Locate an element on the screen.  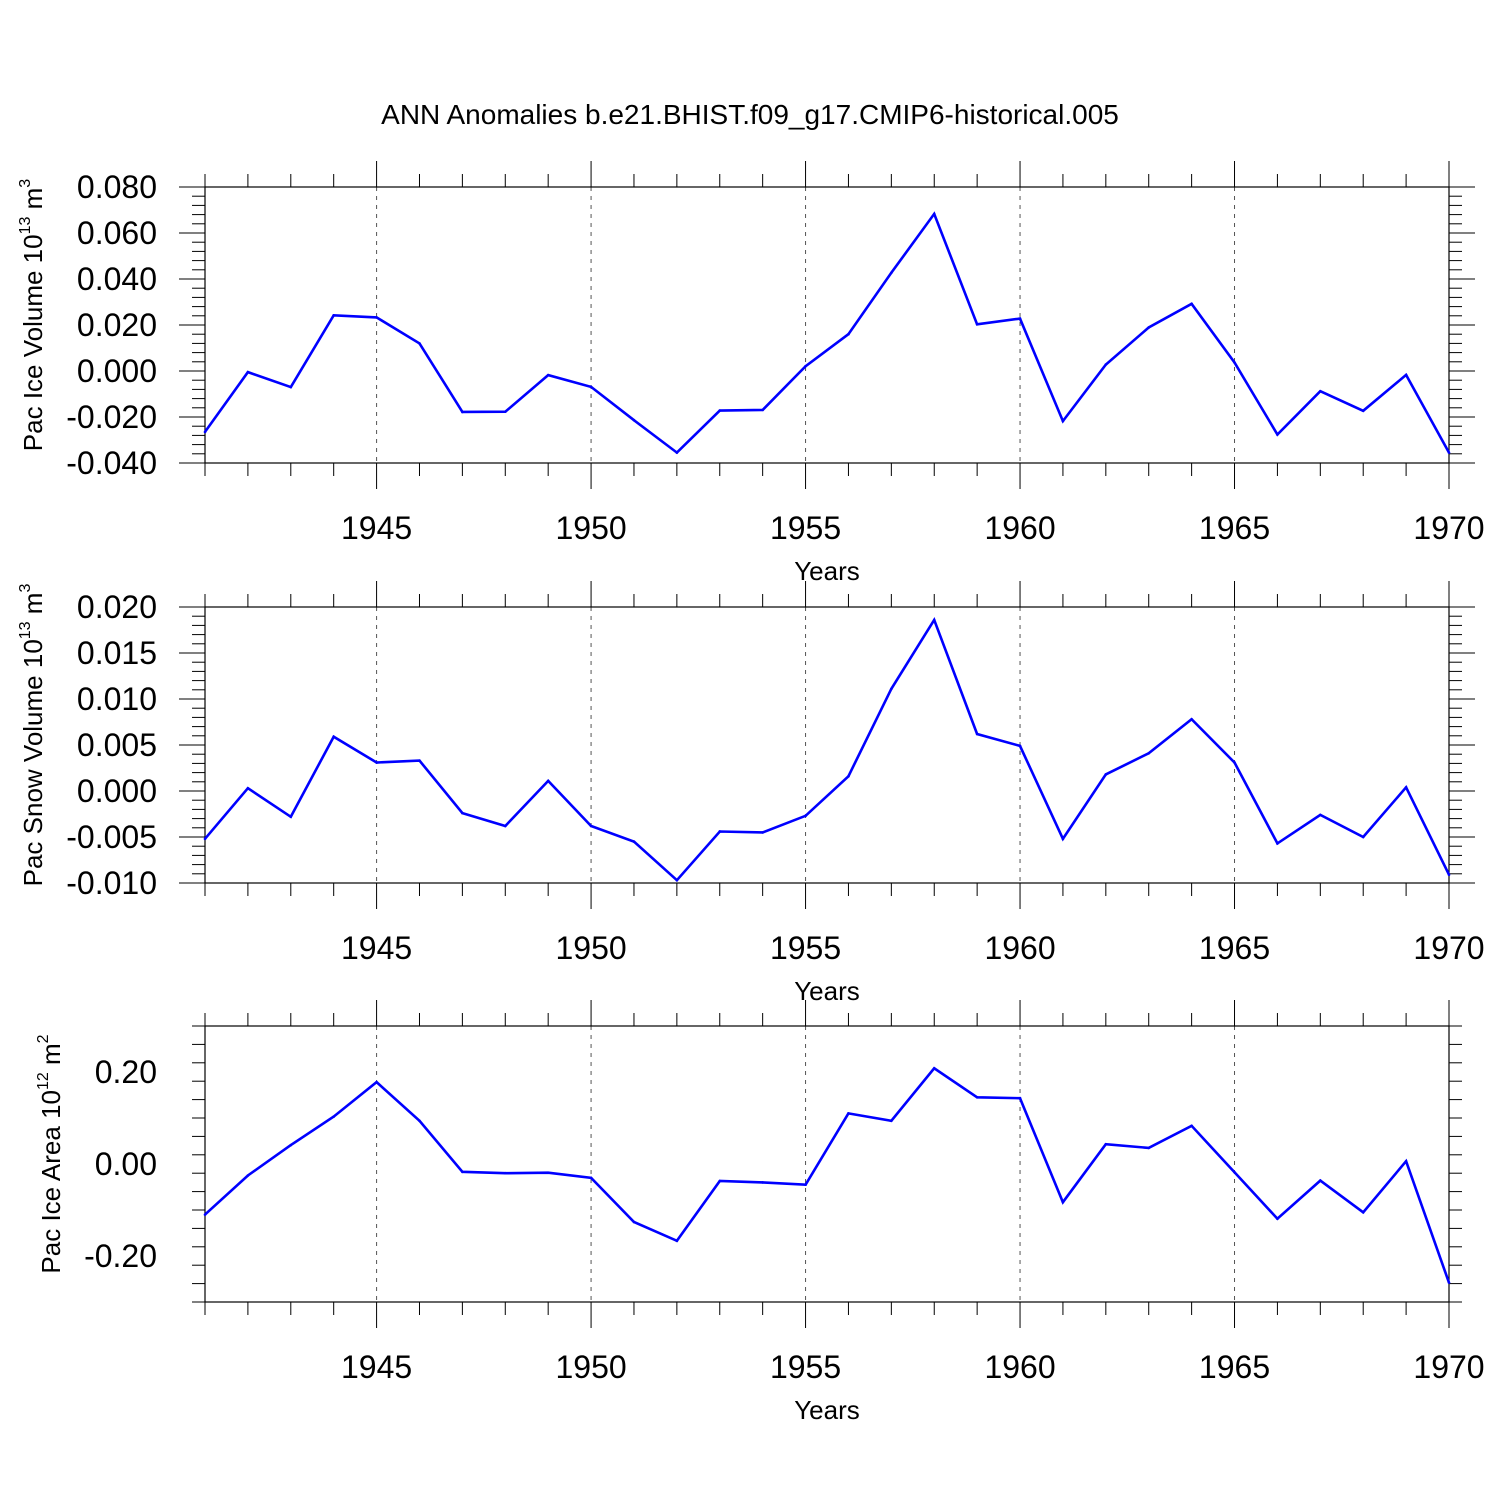
y-tick-label: 0.00 is located at coordinates (126, 1164).